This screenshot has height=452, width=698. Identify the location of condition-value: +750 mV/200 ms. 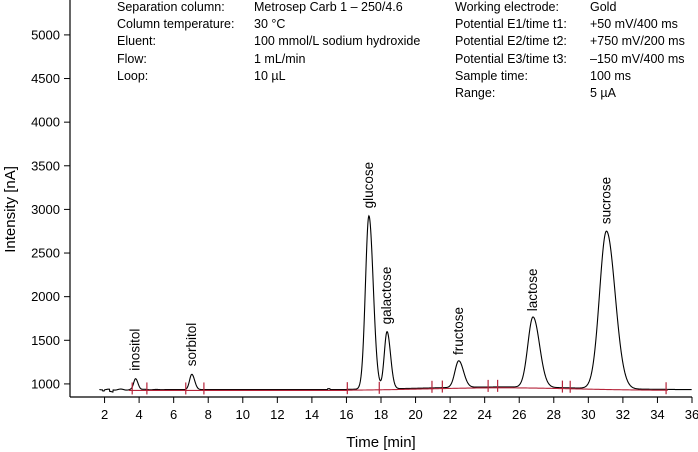
(637, 41).